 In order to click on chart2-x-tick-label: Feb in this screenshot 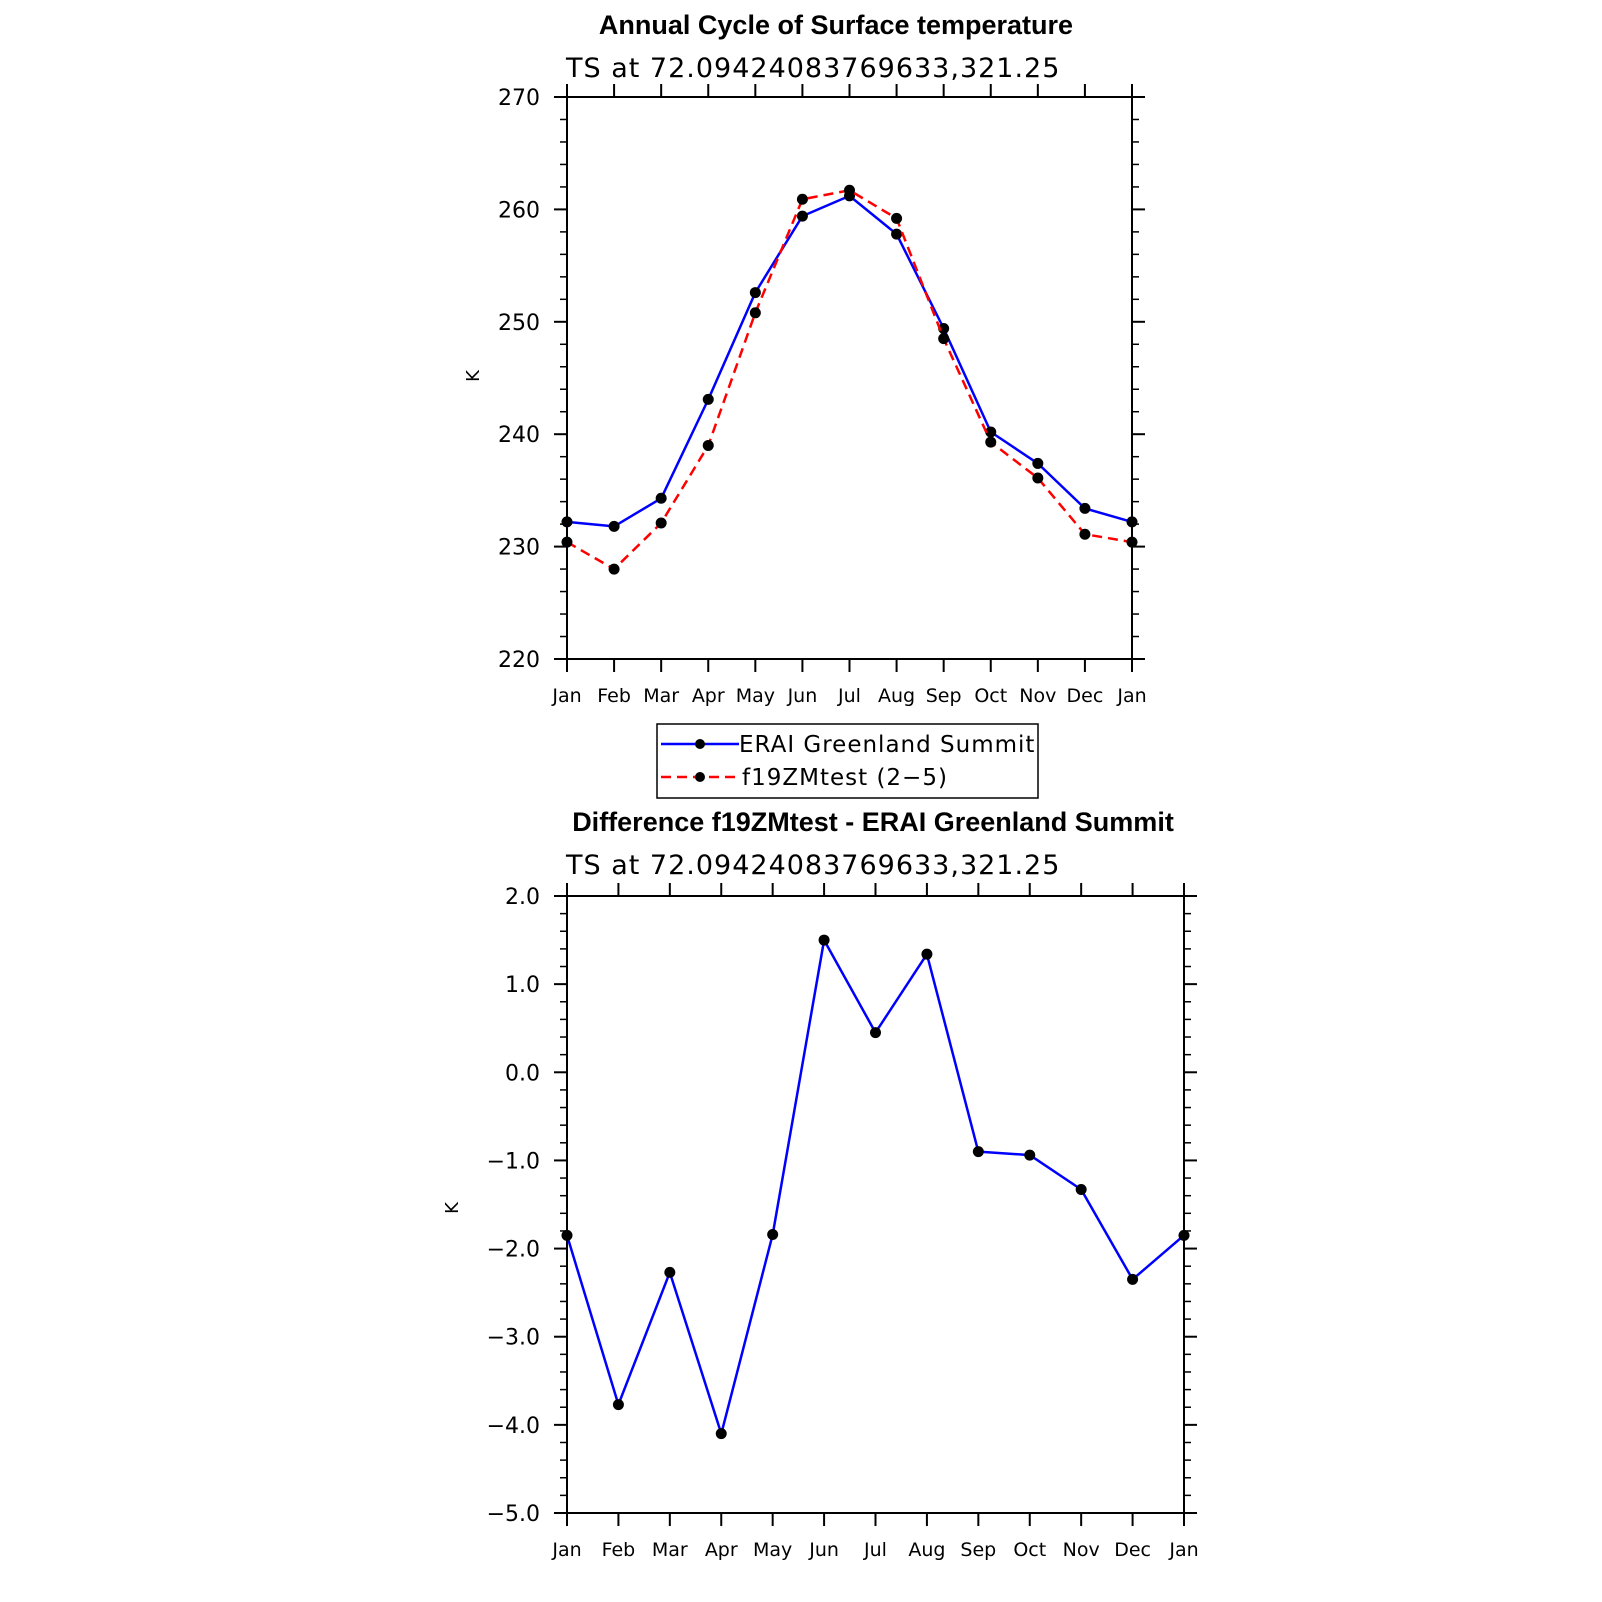, I will do `click(619, 1550)`.